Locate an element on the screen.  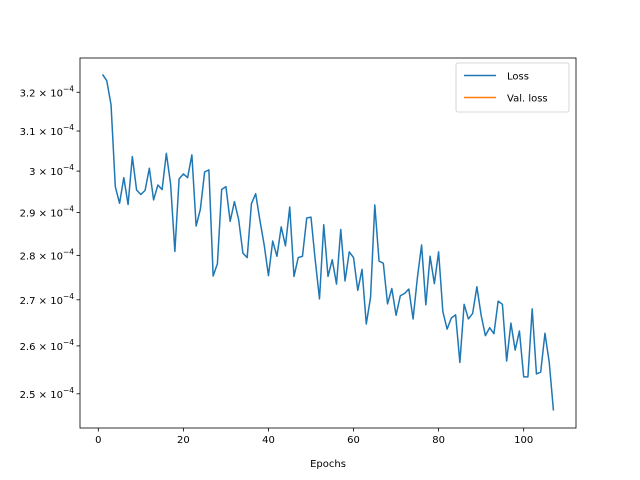
x-axis: 0 20 40 60 80 100 is located at coordinates (314, 437).